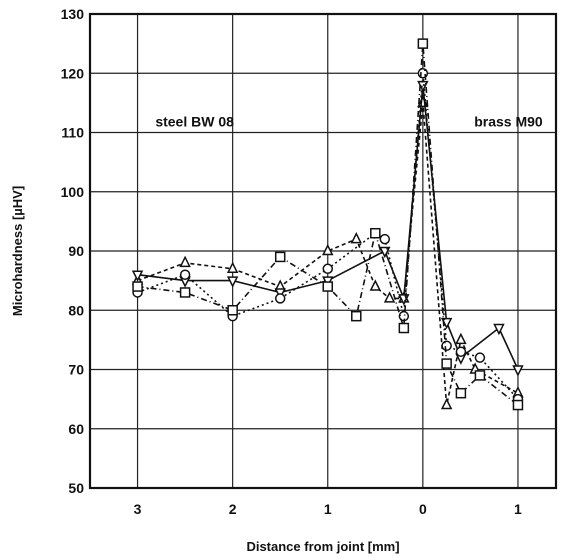 The height and width of the screenshot is (558, 561). Describe the element at coordinates (233, 509) in the screenshot. I see `x-tick-label: 2` at that location.